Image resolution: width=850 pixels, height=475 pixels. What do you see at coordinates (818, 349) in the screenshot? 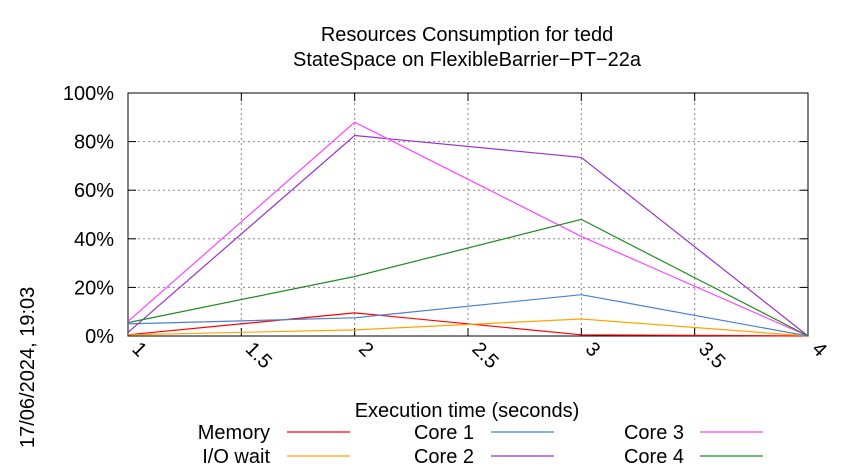
I see `x-tick-label: 4` at bounding box center [818, 349].